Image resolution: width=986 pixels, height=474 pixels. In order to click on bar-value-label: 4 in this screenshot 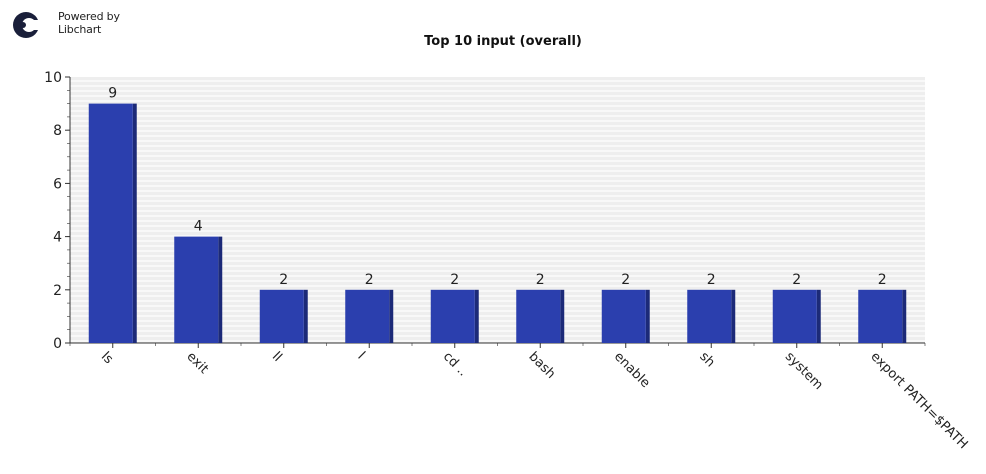, I will do `click(198, 227)`.